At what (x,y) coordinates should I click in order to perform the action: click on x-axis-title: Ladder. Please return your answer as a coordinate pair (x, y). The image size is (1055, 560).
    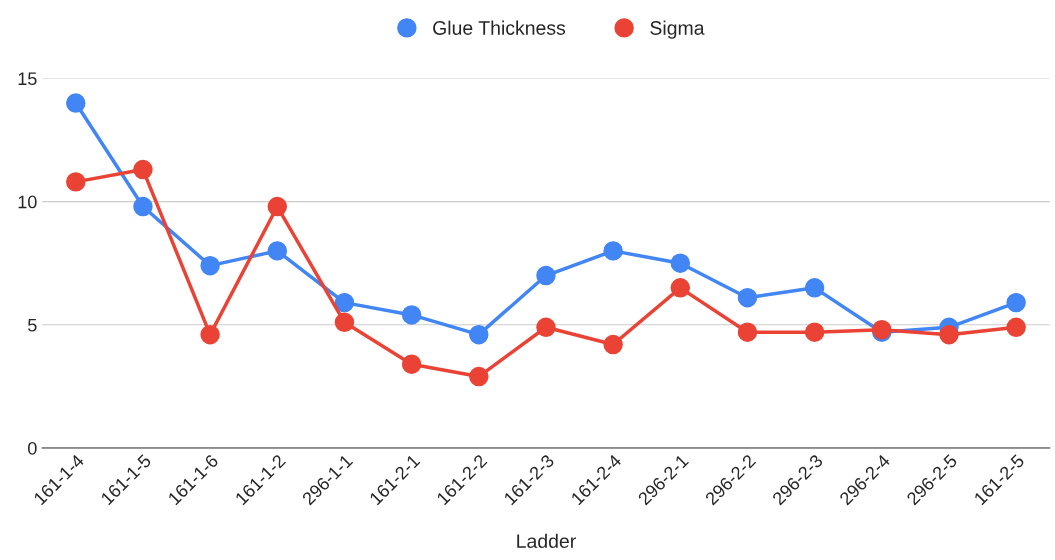
    Looking at the image, I should click on (546, 541).